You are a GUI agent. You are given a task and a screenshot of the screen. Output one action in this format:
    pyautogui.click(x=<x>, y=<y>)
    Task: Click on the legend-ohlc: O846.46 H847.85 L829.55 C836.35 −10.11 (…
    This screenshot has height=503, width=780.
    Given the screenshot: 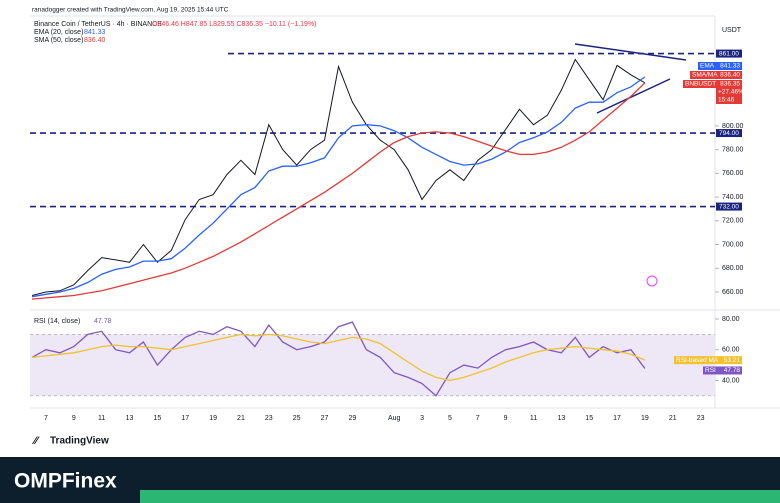 What is the action you would take?
    pyautogui.click(x=234, y=24)
    